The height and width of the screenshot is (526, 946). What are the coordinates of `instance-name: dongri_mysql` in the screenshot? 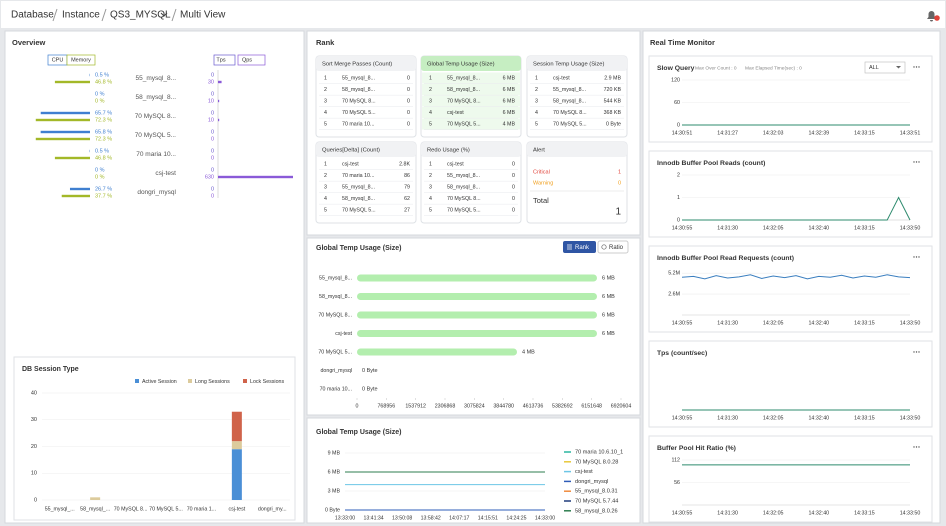 It's located at (156, 192).